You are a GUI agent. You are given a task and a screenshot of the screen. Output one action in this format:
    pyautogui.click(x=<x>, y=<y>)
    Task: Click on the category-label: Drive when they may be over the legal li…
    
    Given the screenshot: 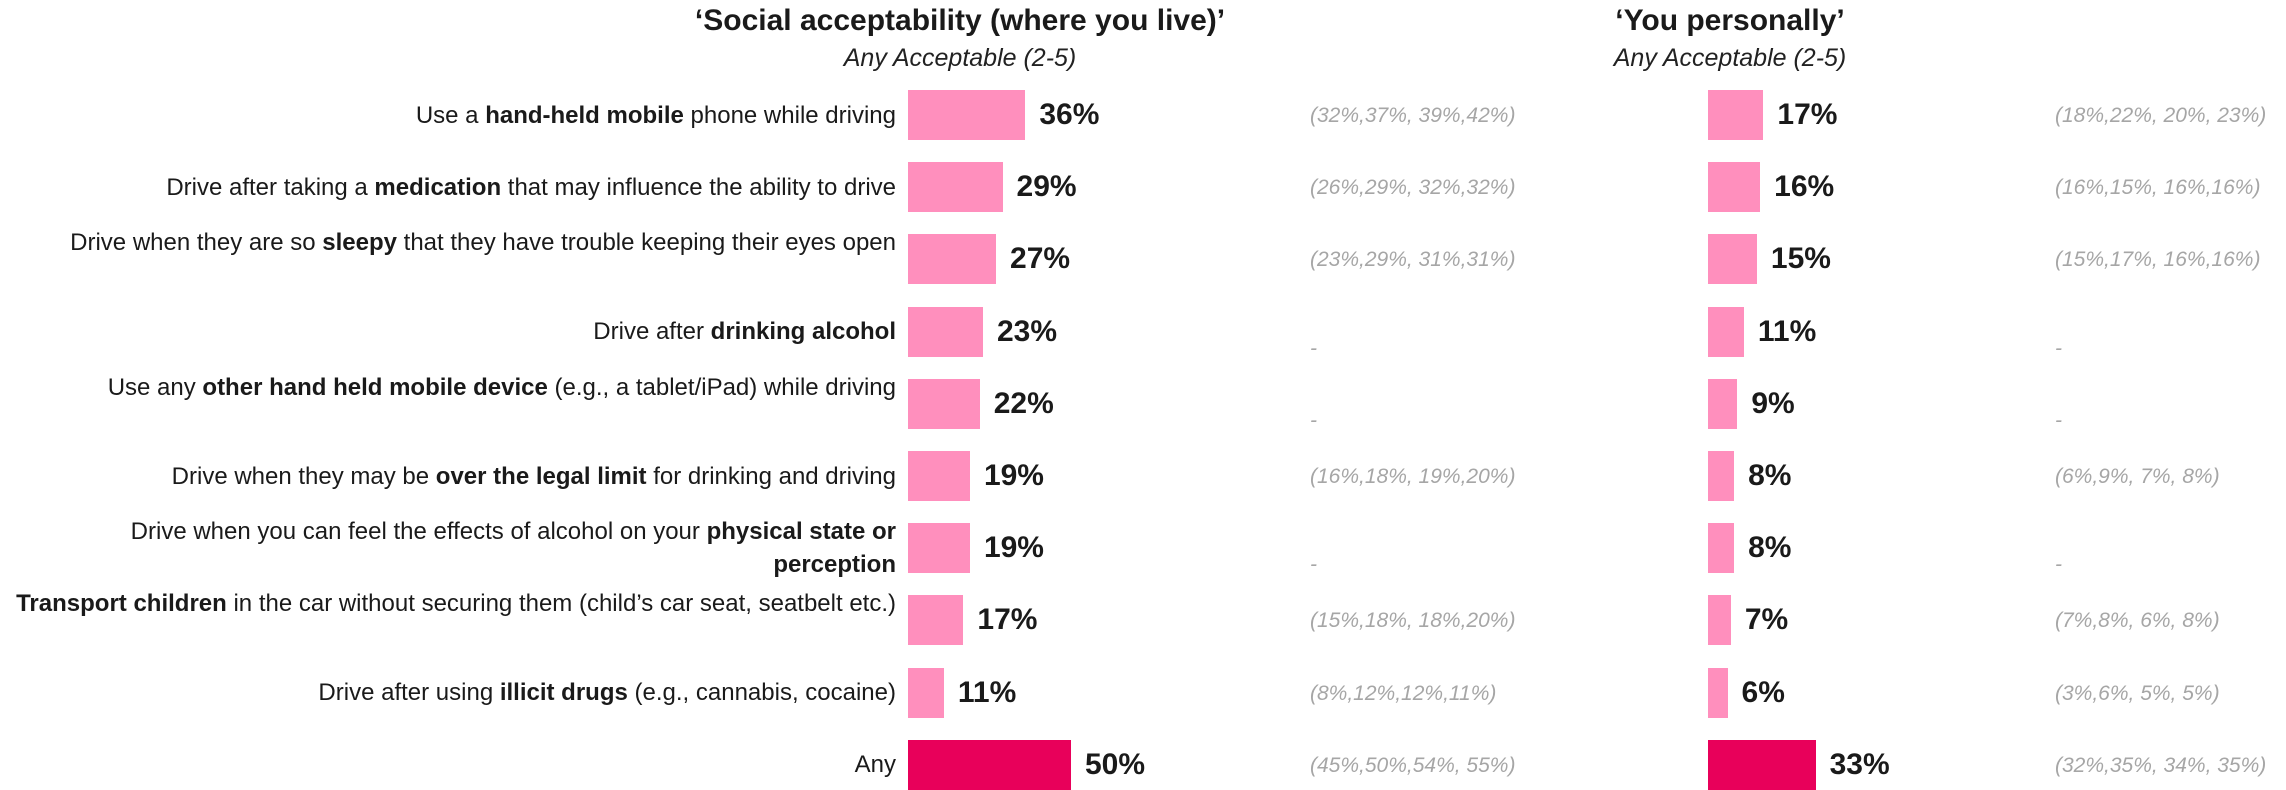 What is the action you would take?
    pyautogui.click(x=533, y=476)
    